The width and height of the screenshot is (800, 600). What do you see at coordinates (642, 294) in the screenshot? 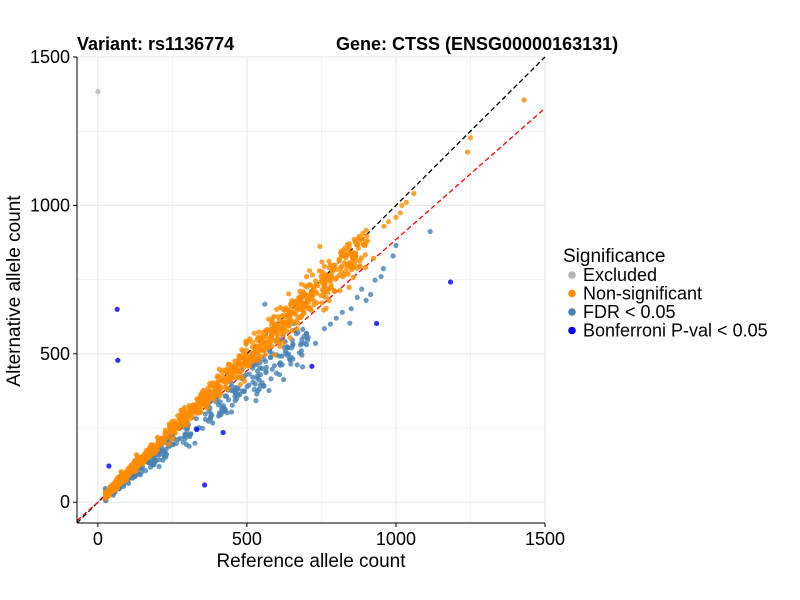
I see `legend-label: Non-significant` at bounding box center [642, 294].